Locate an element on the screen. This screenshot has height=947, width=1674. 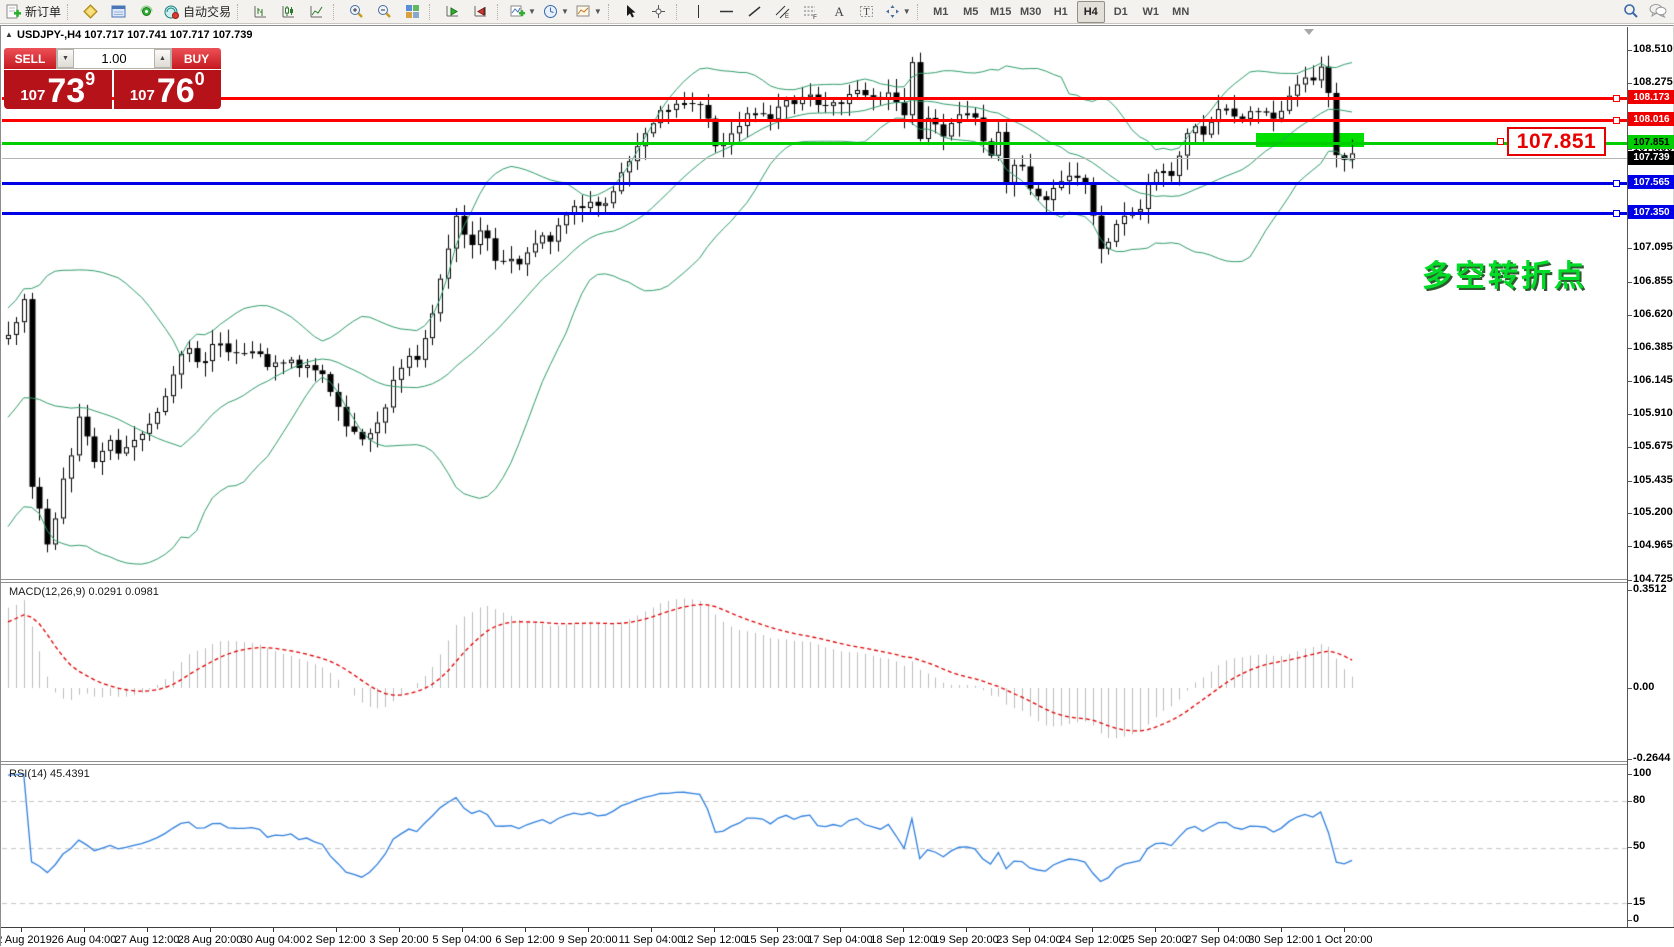
one-click-trading-panel: SELL ▼ 1.00 ▲ BUY 107 73 9 107 76 0 is located at coordinates (112, 78).